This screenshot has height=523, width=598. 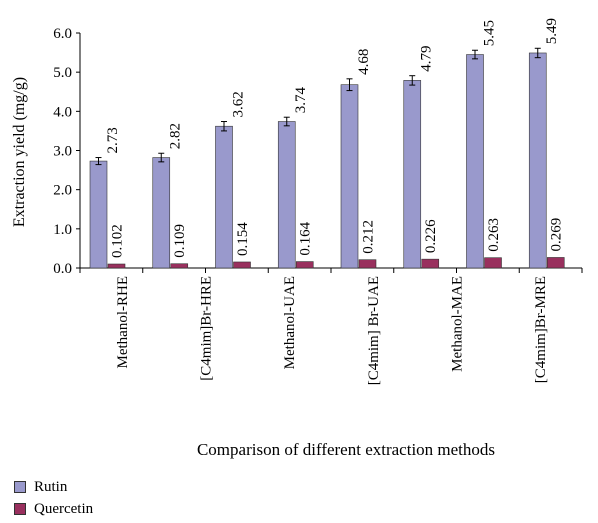 I want to click on y-tick-label: 4.0, so click(x=62, y=112).